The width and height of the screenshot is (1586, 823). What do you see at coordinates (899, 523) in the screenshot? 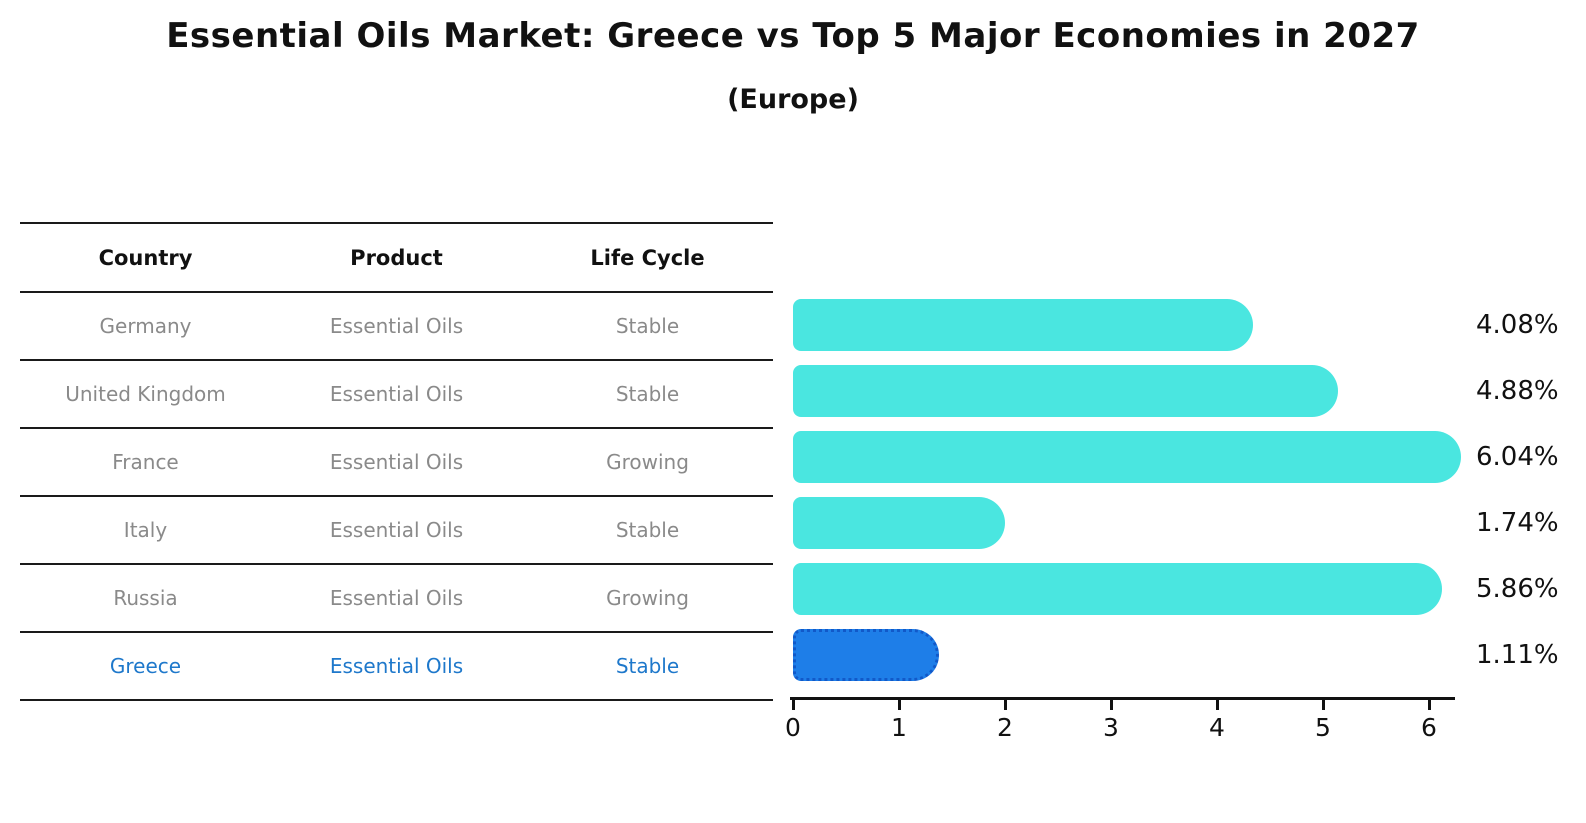
I see `bar-italy` at bounding box center [899, 523].